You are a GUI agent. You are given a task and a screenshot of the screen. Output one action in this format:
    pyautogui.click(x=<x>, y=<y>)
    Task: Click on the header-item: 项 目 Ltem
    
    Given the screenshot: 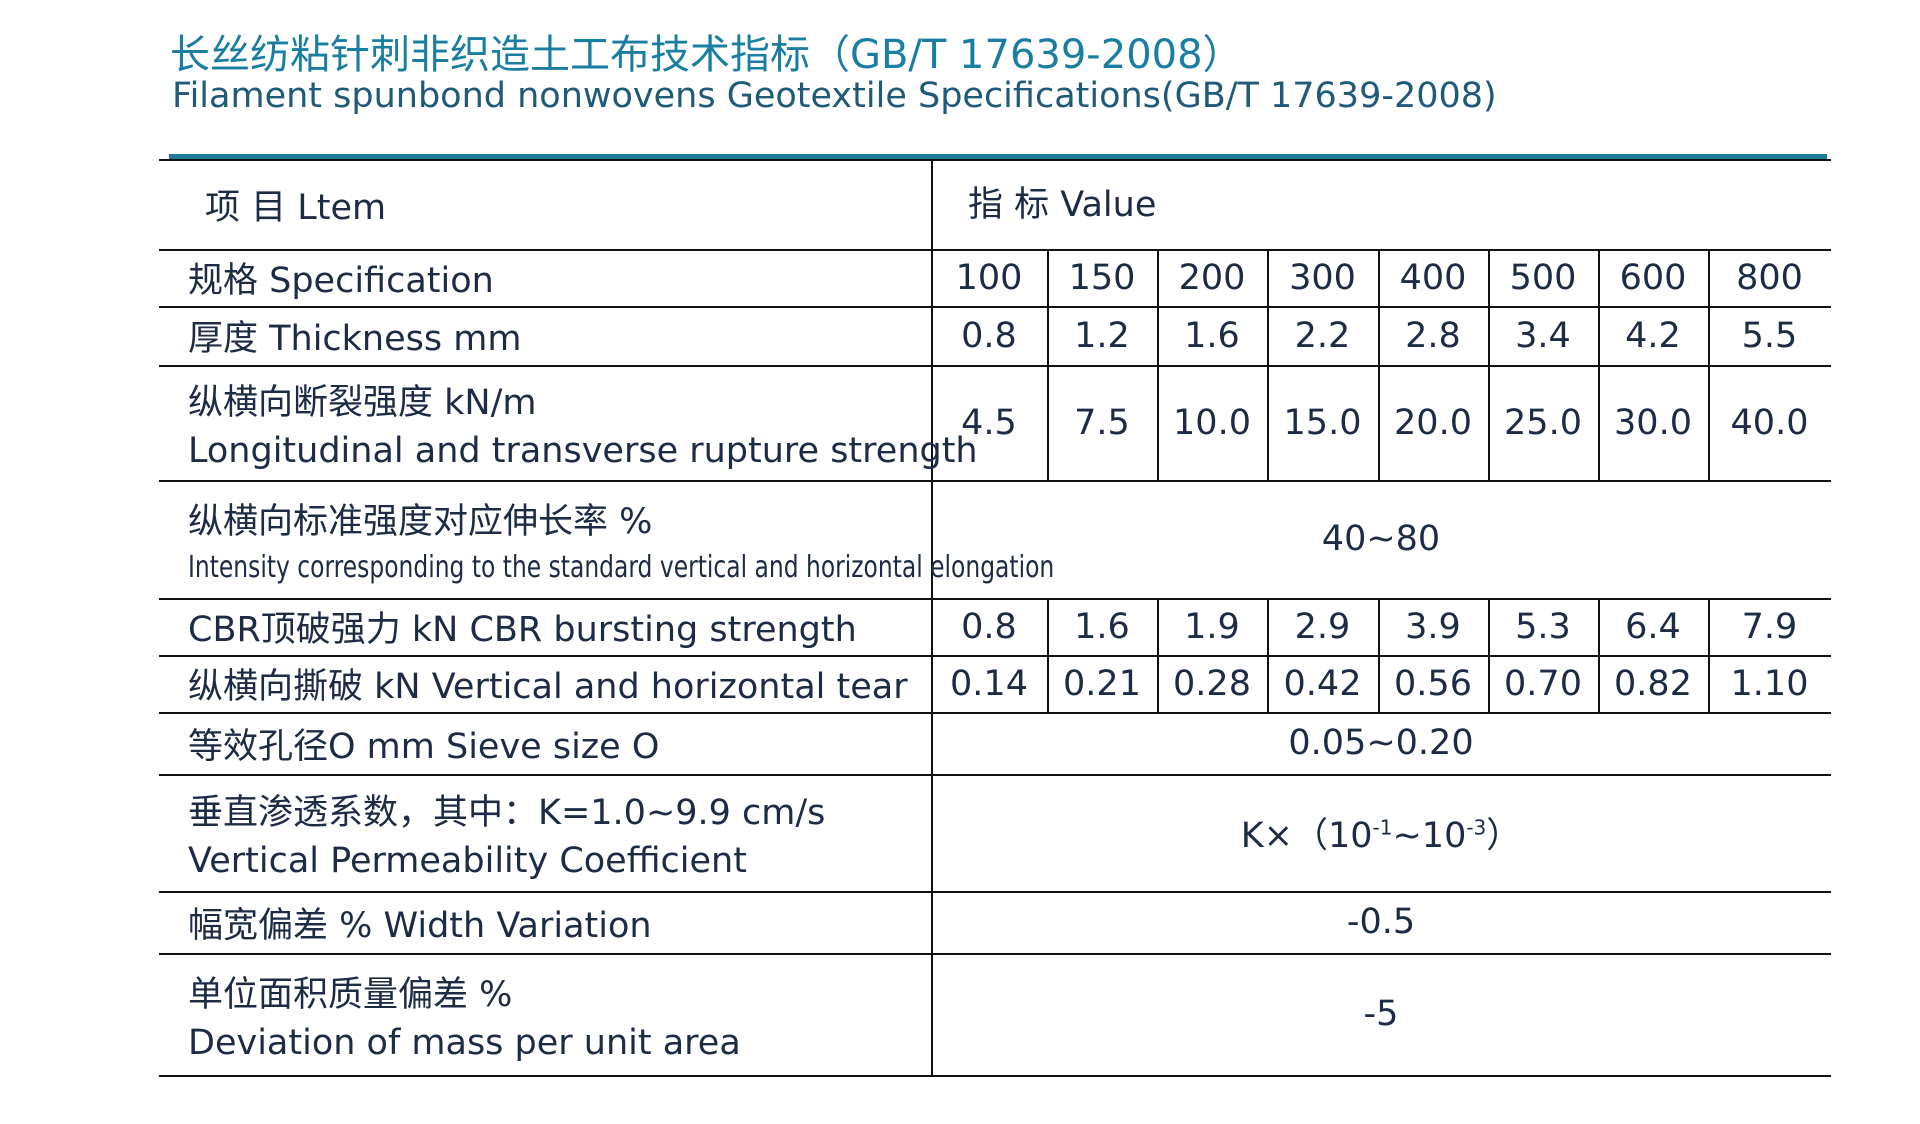 What is the action you would take?
    pyautogui.click(x=296, y=207)
    